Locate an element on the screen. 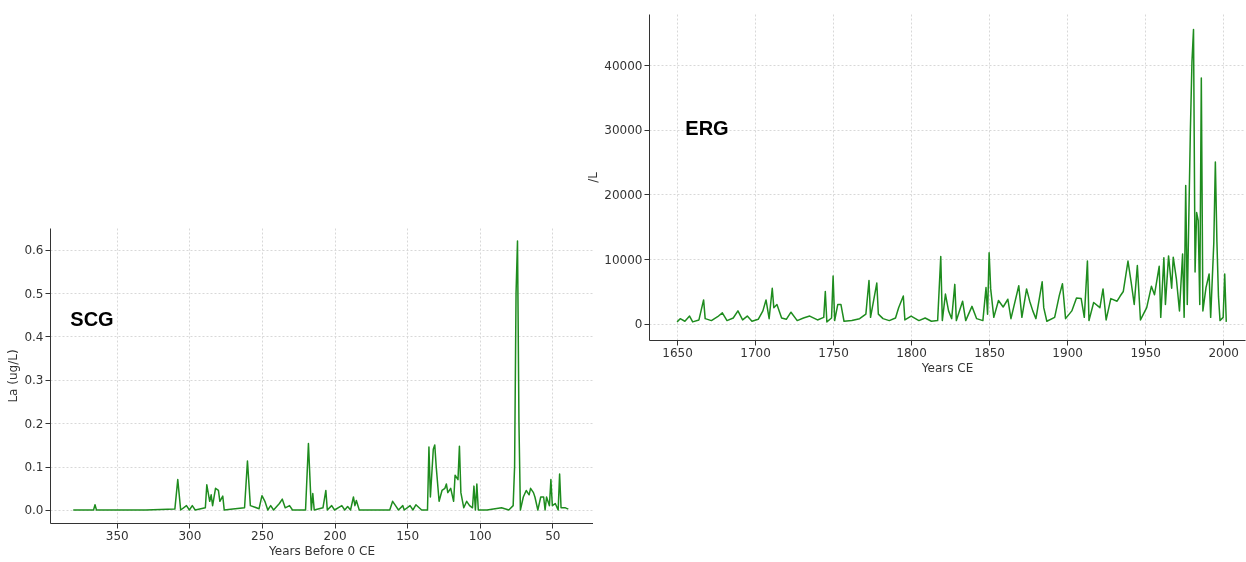 The height and width of the screenshot is (562, 1246). y-tick-label: 40000 is located at coordinates (623, 65).